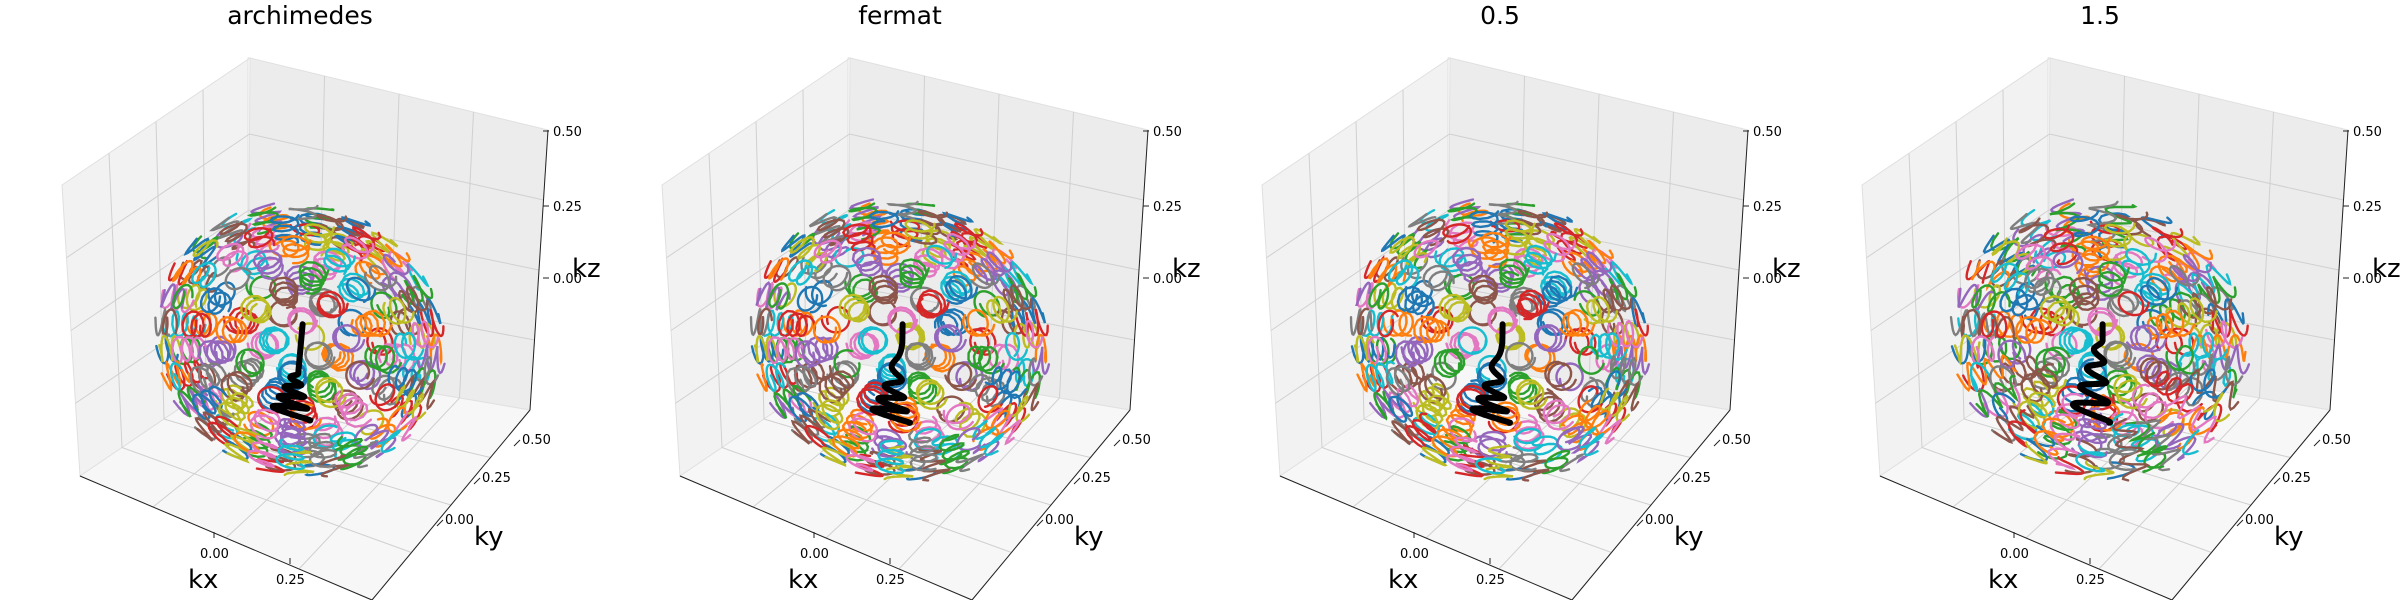  What do you see at coordinates (1096, 478) in the screenshot?
I see `y-tick-label: 0.25` at bounding box center [1096, 478].